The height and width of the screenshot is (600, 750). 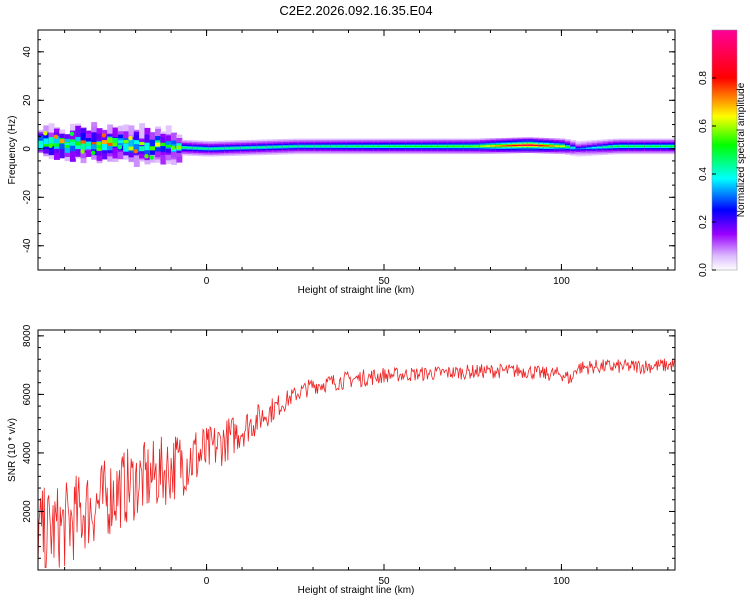 I want to click on chart-title: C2E2.2026.092.16.35.E04, so click(x=355, y=10).